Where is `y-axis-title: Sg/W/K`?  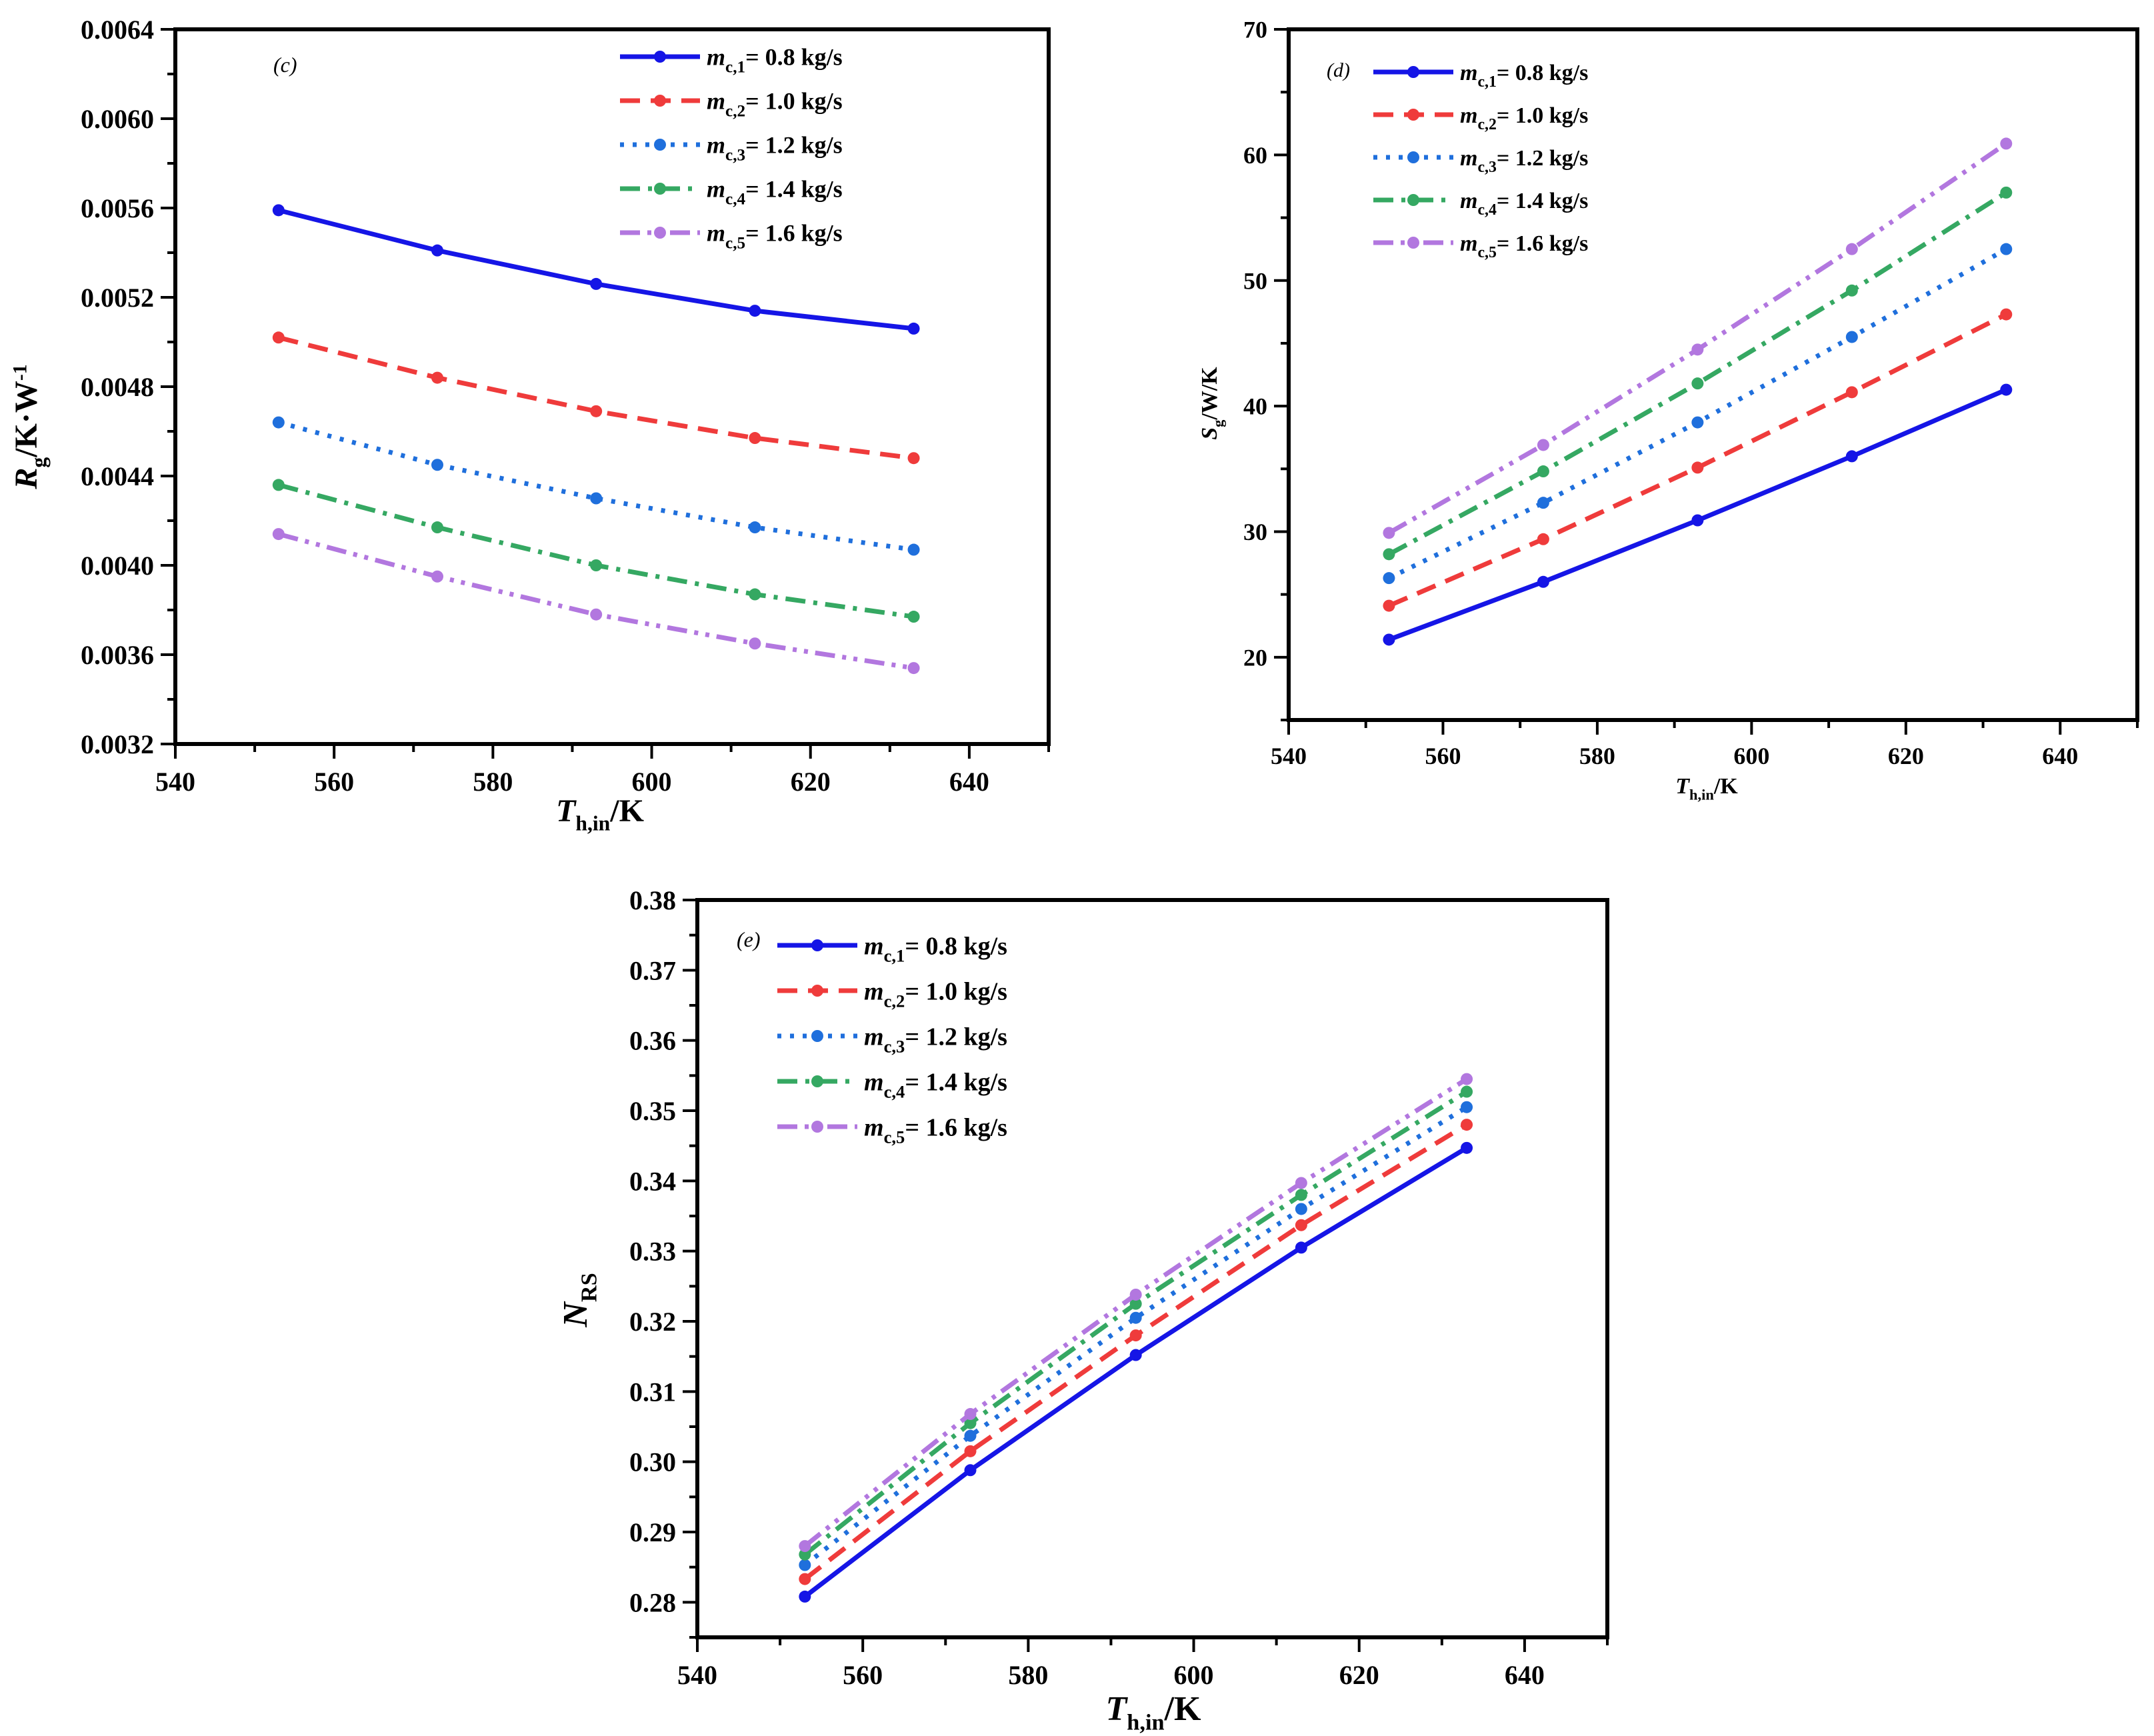
y-axis-title: Sg/W/K is located at coordinates (1212, 403).